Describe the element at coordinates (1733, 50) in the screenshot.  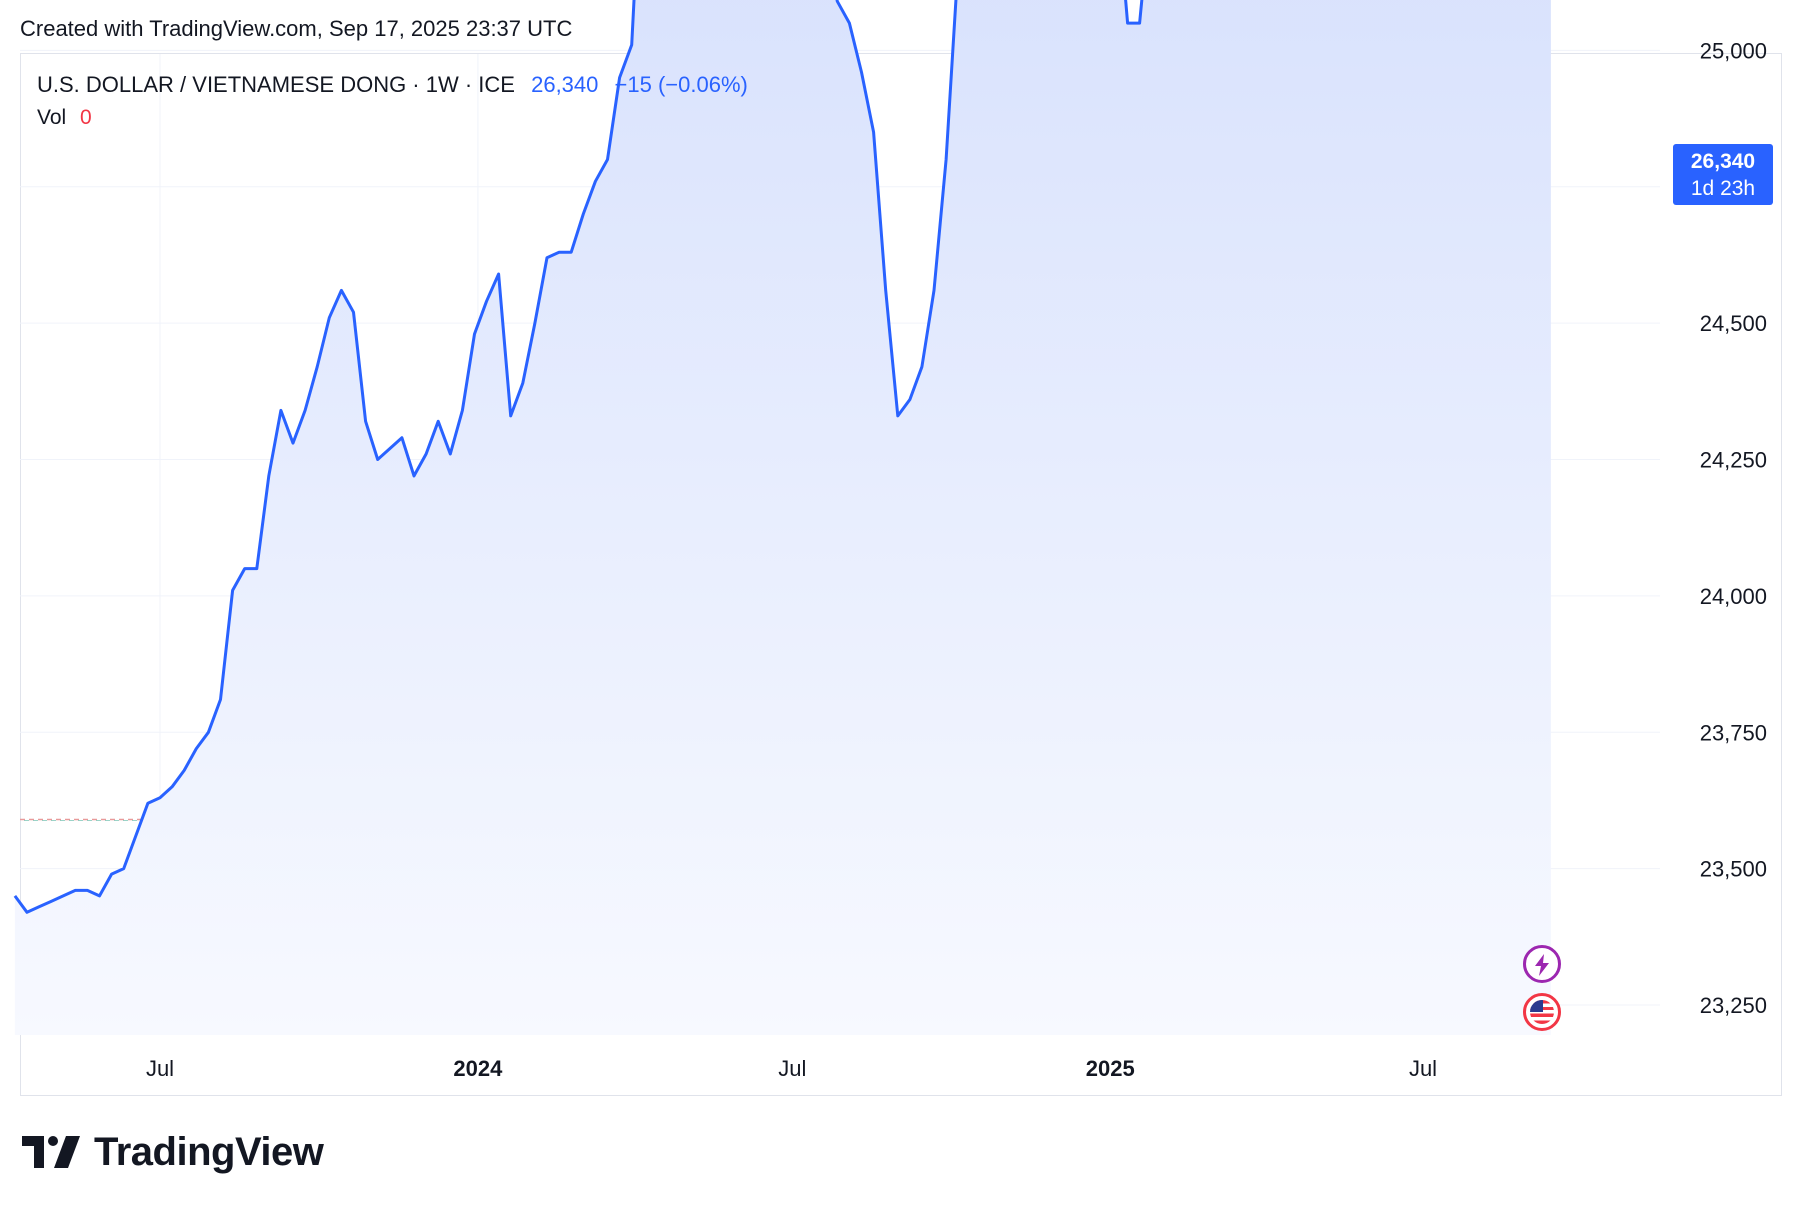
I see `y-tick-label: 25,000` at that location.